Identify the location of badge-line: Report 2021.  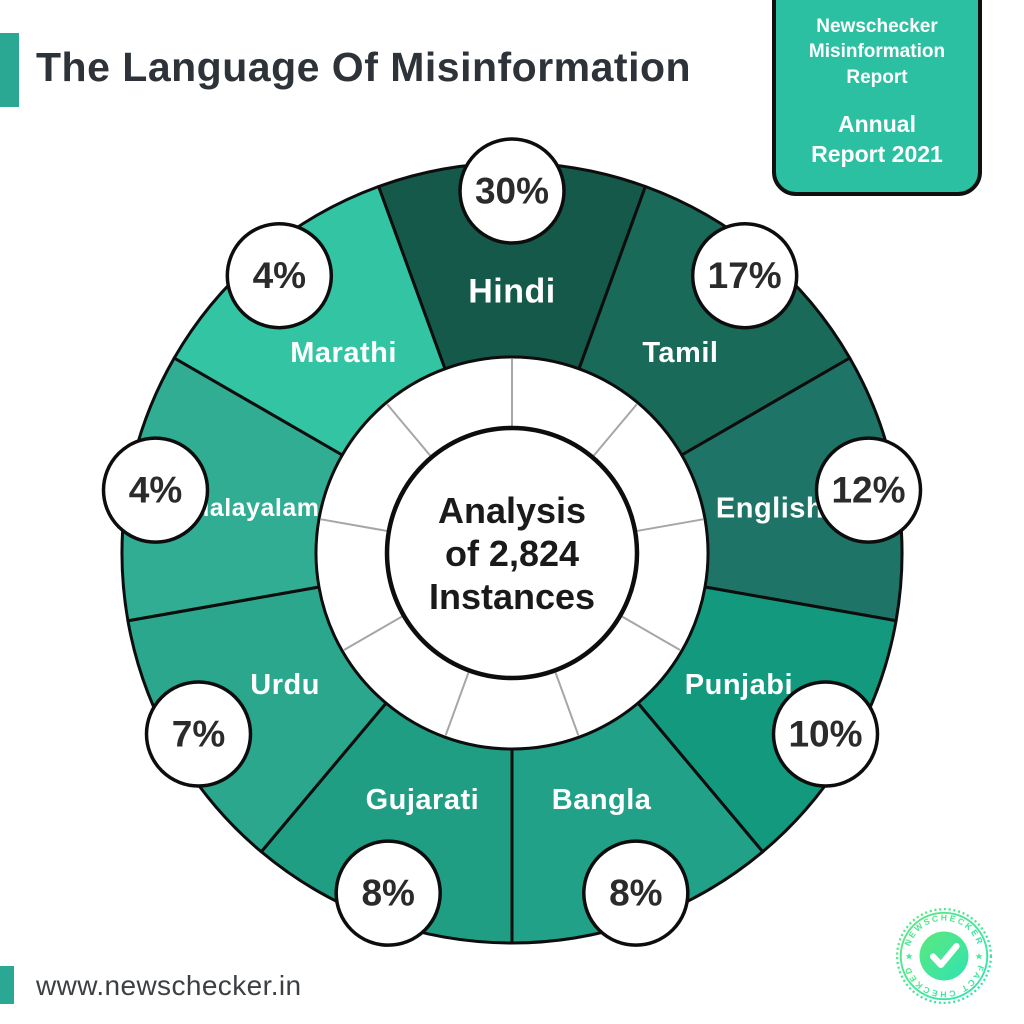
(877, 154).